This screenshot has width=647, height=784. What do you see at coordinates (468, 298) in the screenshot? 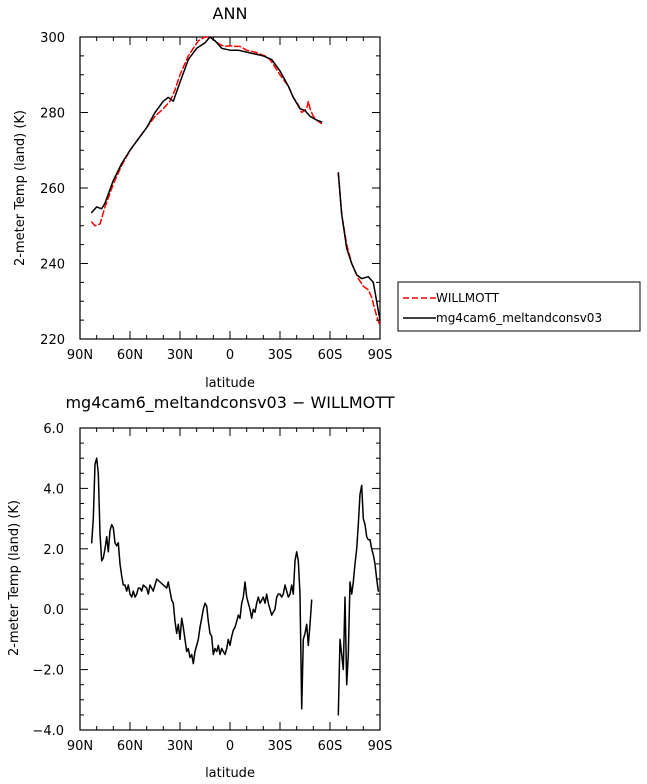
I see `legend-label-willmott: WILLMOTT` at bounding box center [468, 298].